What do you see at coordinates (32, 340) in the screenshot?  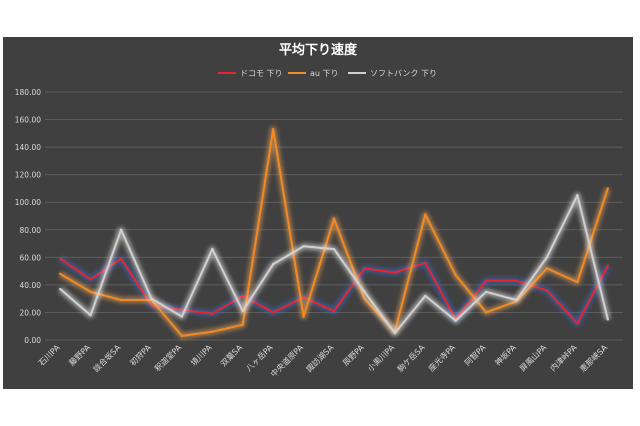 I see `y-tick-label: 0.00` at bounding box center [32, 340].